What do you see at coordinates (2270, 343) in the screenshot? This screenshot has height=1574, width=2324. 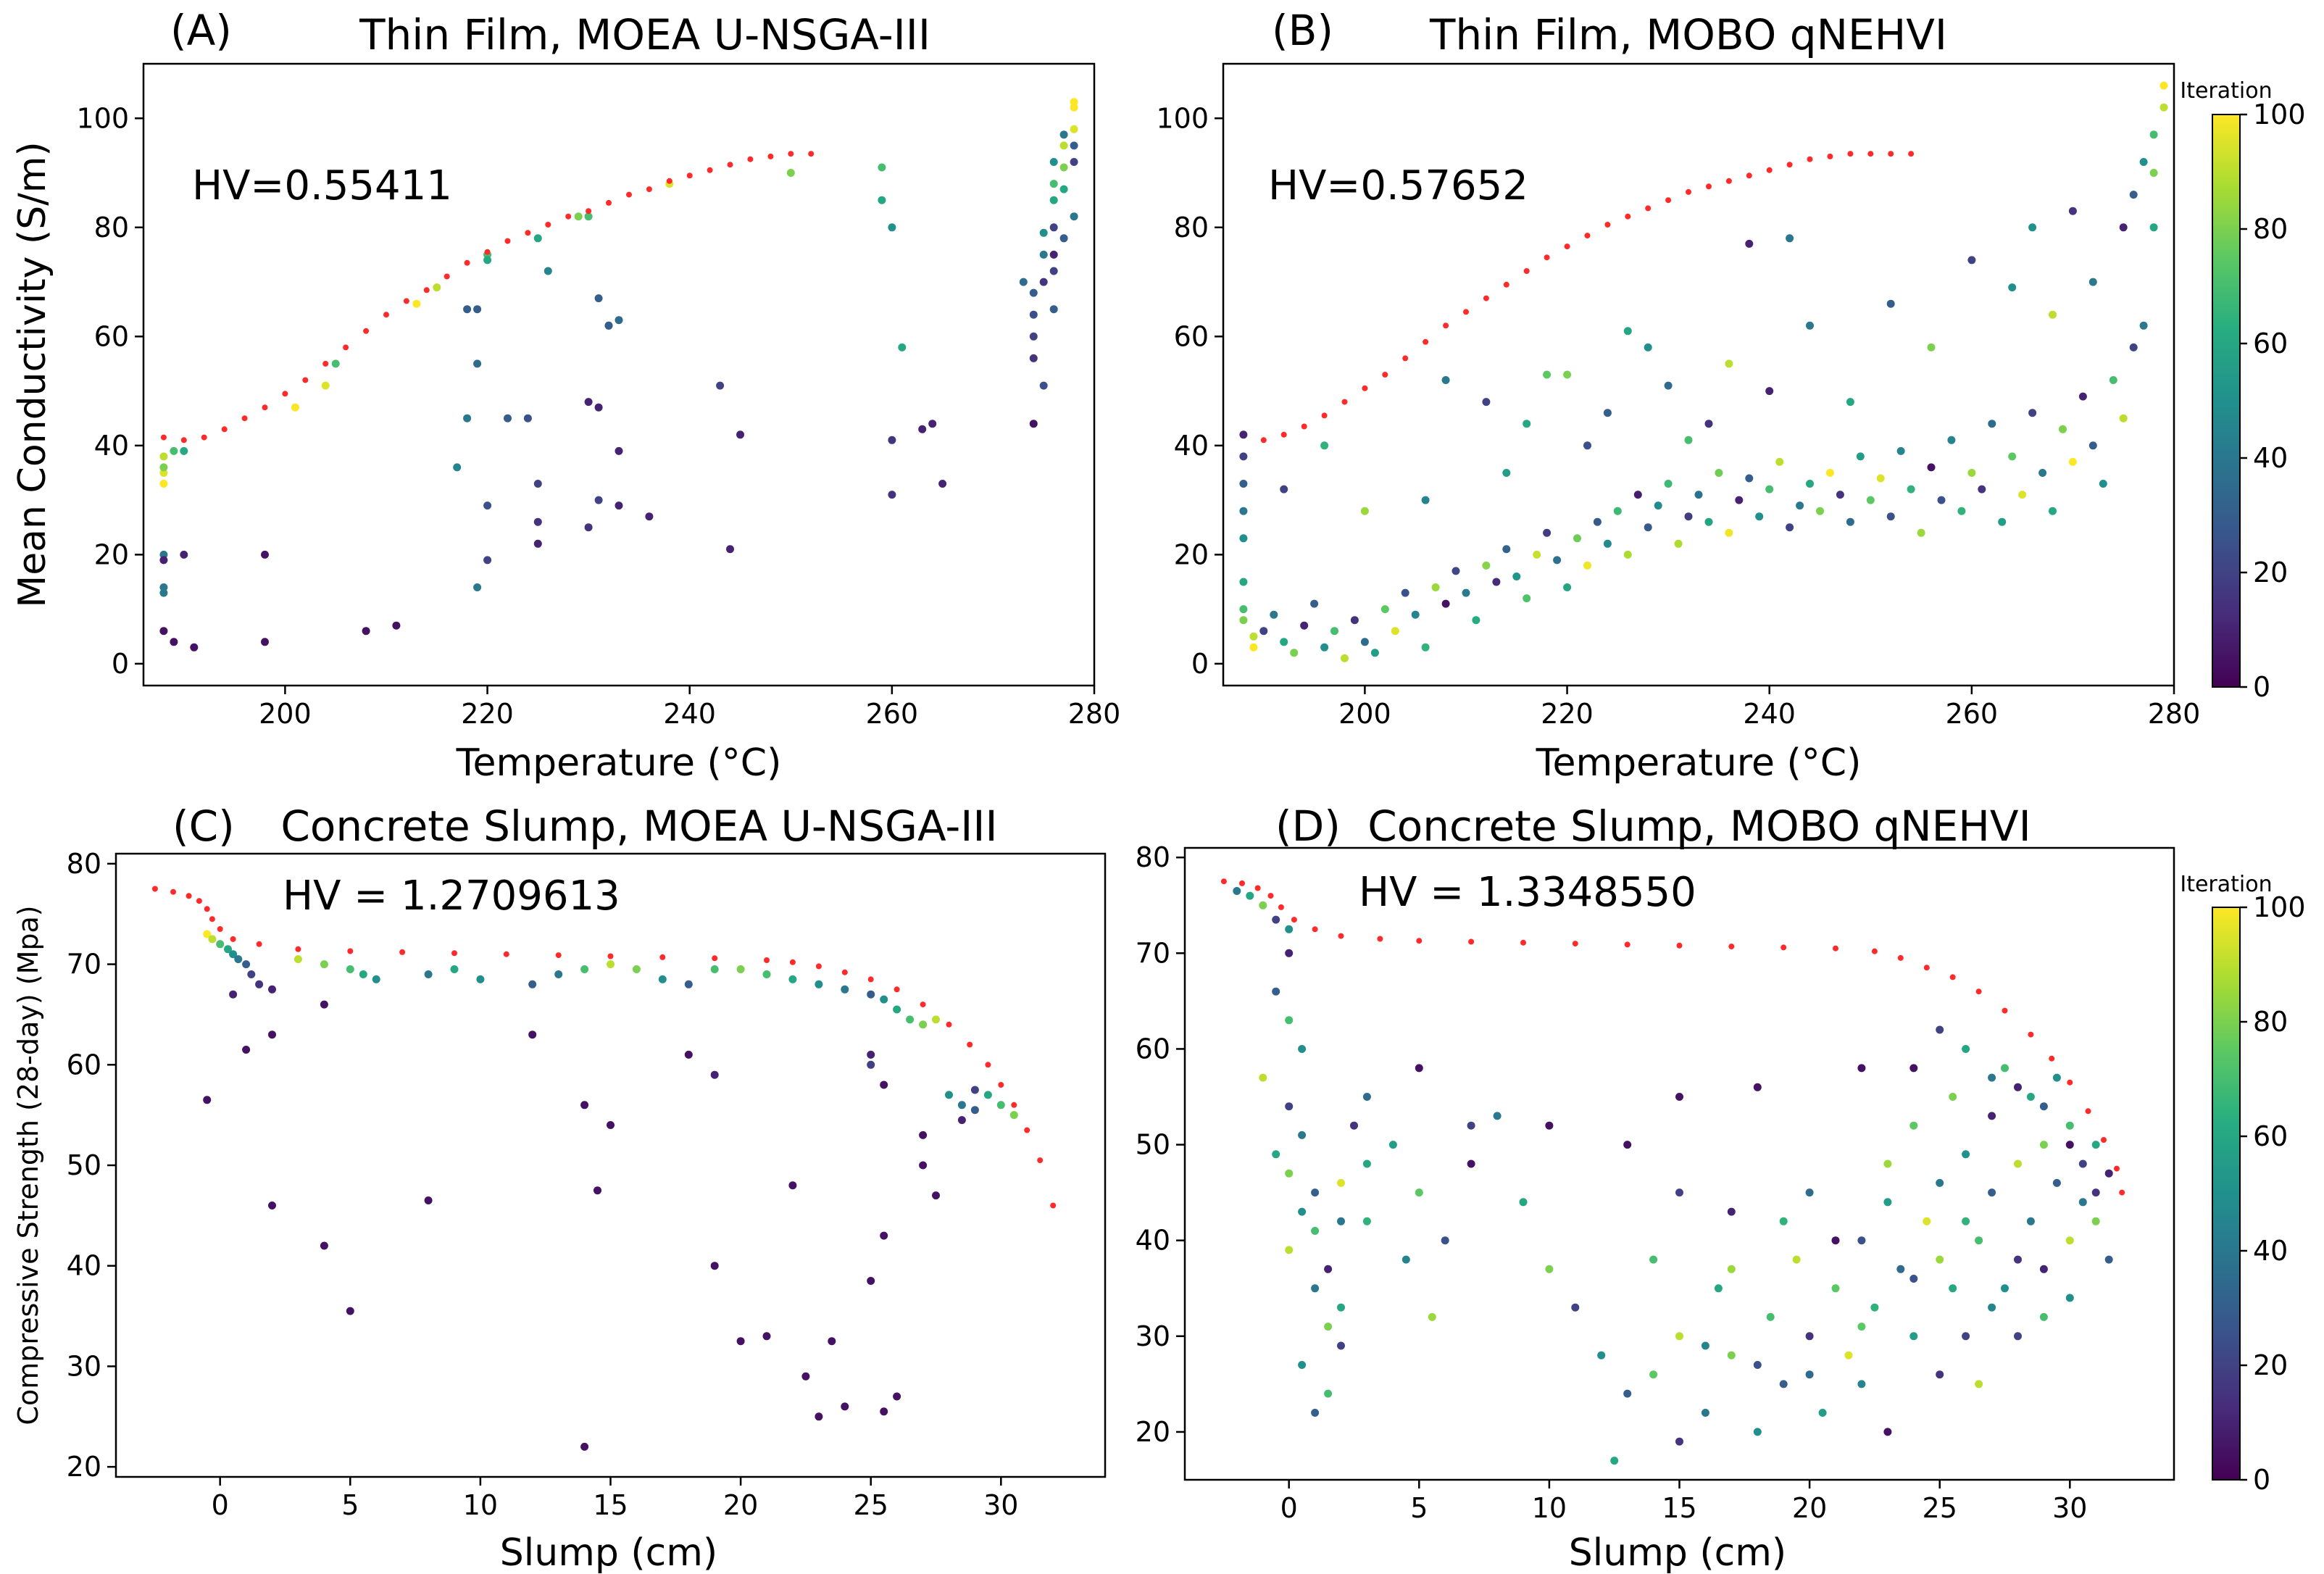 I see `colorbar-tick-label: 60` at bounding box center [2270, 343].